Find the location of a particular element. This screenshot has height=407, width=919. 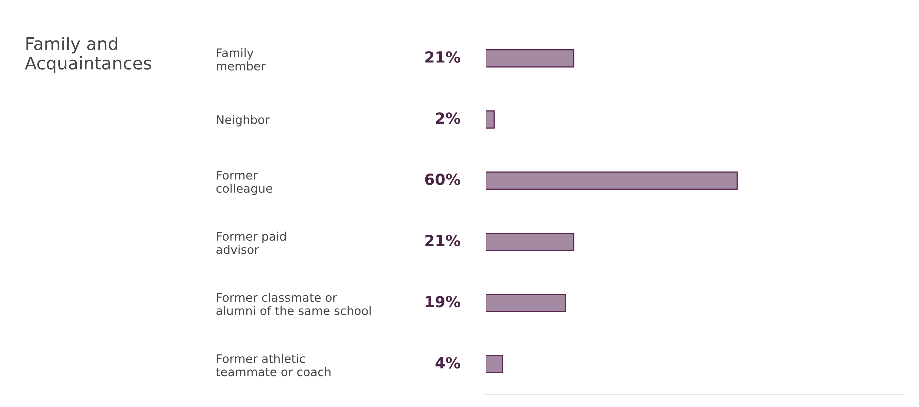

y-tick-label: Former paid advisor is located at coordinates (251, 243).